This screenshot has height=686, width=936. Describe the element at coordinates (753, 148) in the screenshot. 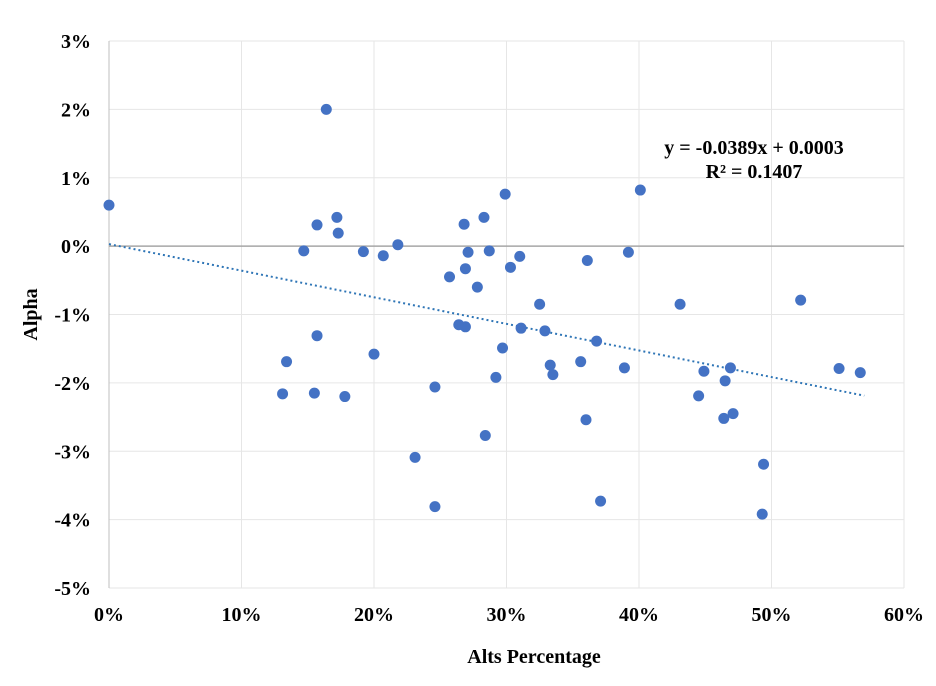

I see `trendline-equation: y = -0.0389x + 0.0003` at that location.